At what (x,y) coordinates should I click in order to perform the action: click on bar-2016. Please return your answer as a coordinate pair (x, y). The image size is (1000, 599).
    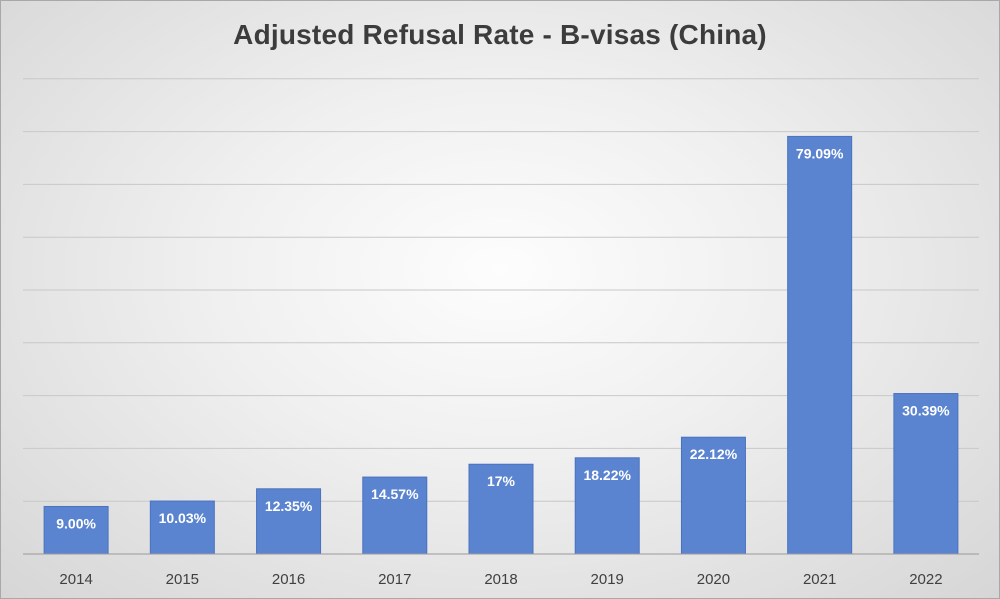
    Looking at the image, I should click on (289, 521).